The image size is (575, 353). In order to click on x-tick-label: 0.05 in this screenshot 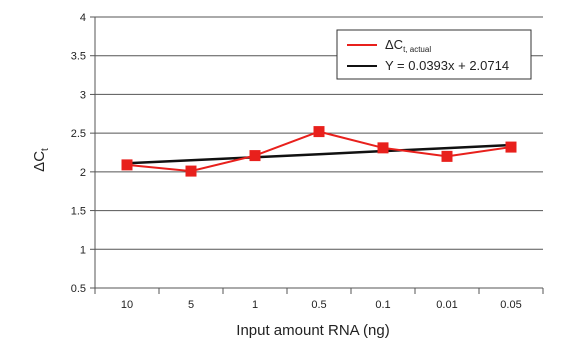, I will do `click(510, 305)`.